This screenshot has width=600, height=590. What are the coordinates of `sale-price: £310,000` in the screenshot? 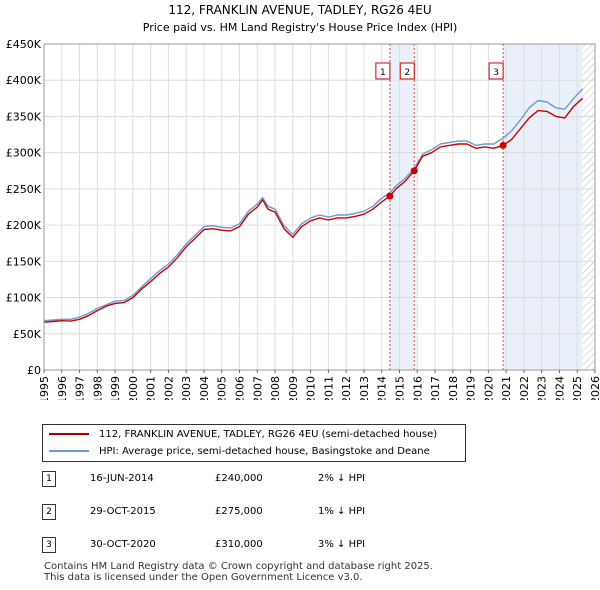 It's located at (239, 544).